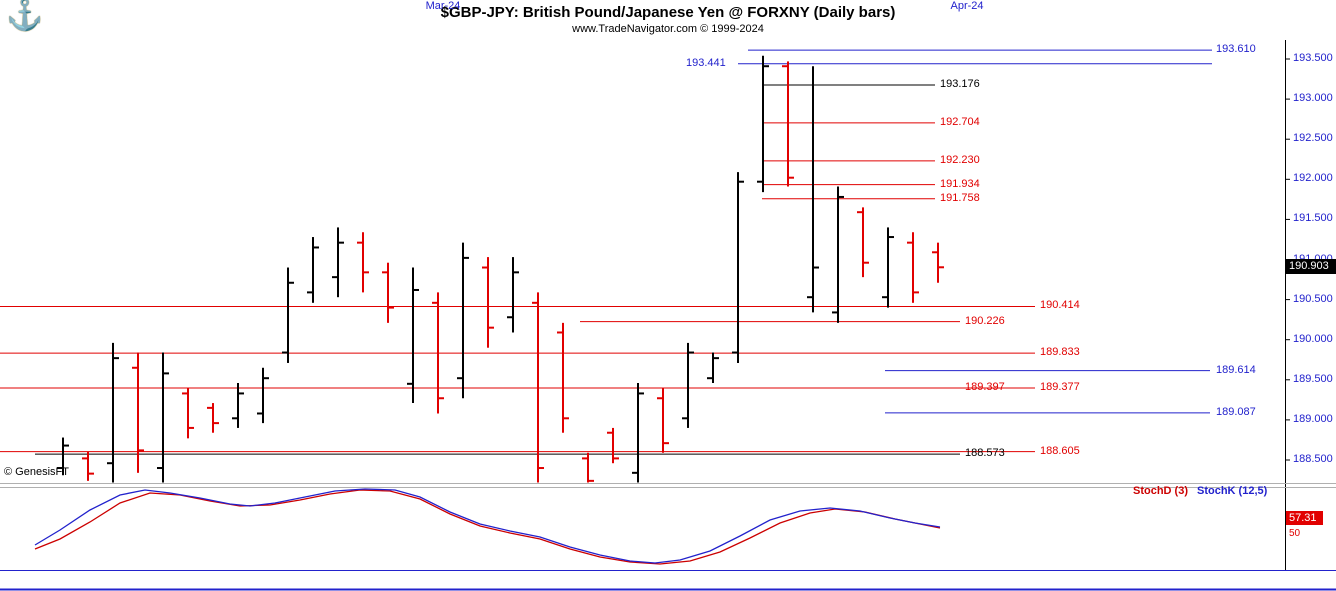  What do you see at coordinates (1295, 533) in the screenshot?
I see `stoch-scale-label: 50` at bounding box center [1295, 533].